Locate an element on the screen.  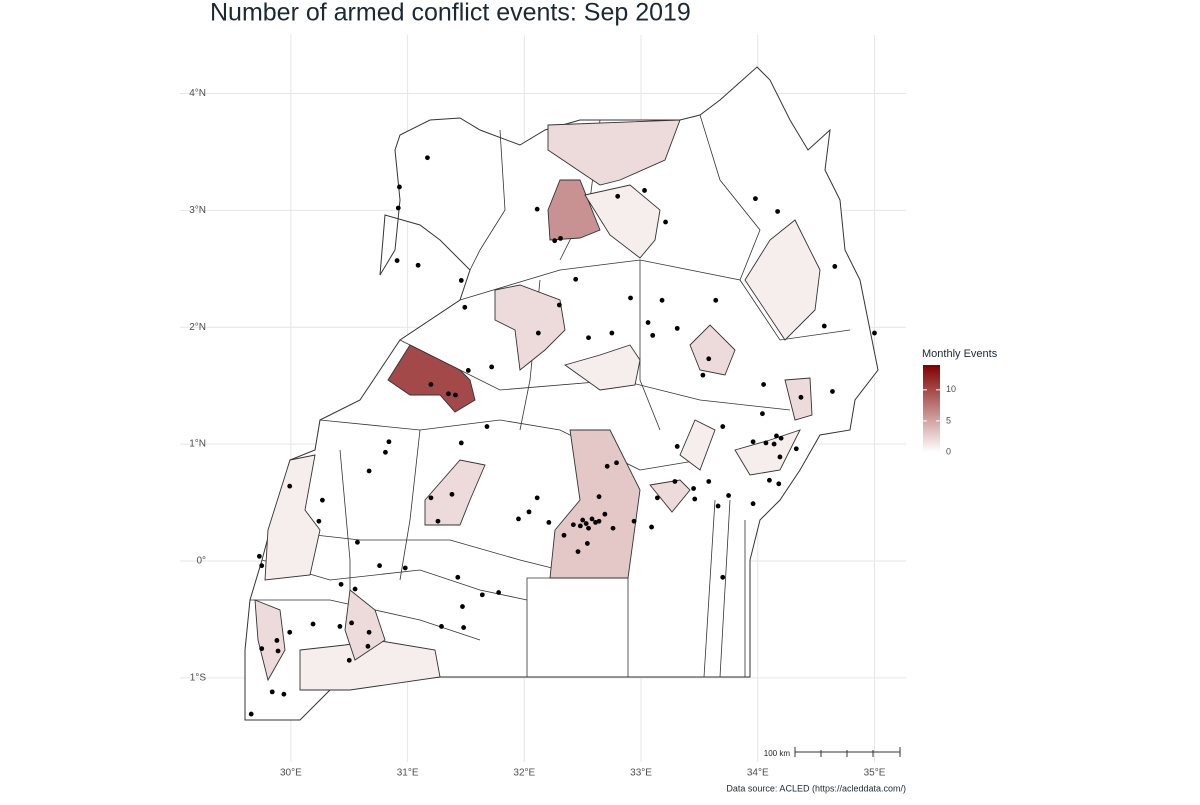
legend-tick-label: 10 is located at coordinates (951, 389).